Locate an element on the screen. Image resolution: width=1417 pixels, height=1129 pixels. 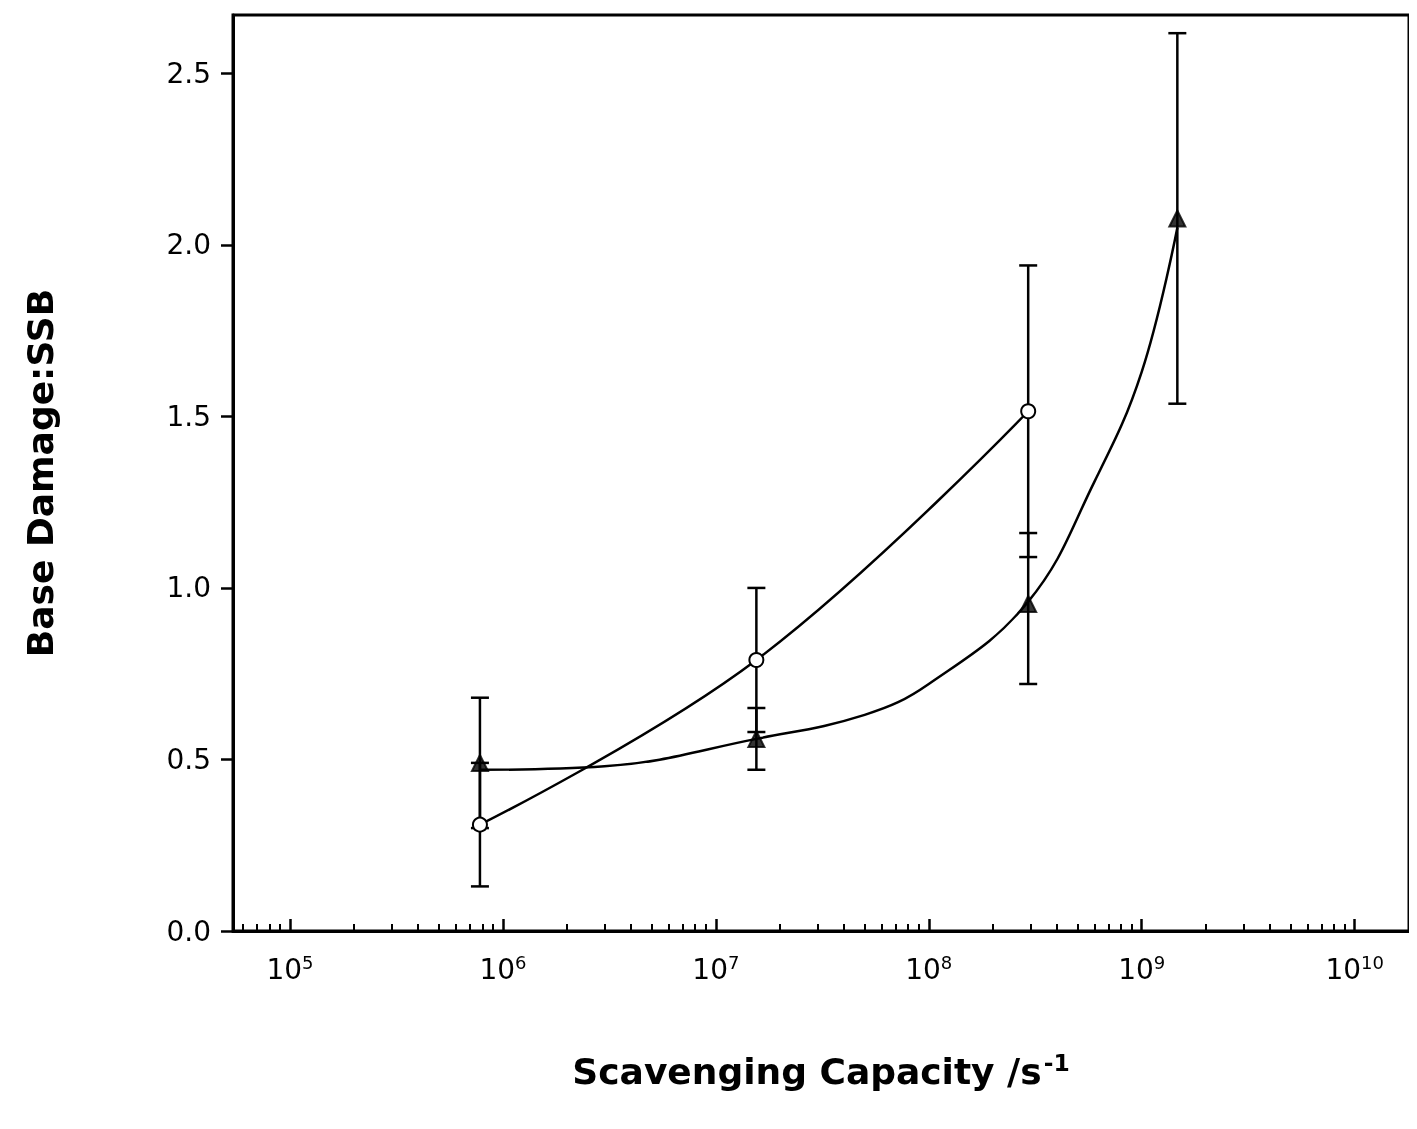
y-tick-label: 1.5 is located at coordinates (188, 416).